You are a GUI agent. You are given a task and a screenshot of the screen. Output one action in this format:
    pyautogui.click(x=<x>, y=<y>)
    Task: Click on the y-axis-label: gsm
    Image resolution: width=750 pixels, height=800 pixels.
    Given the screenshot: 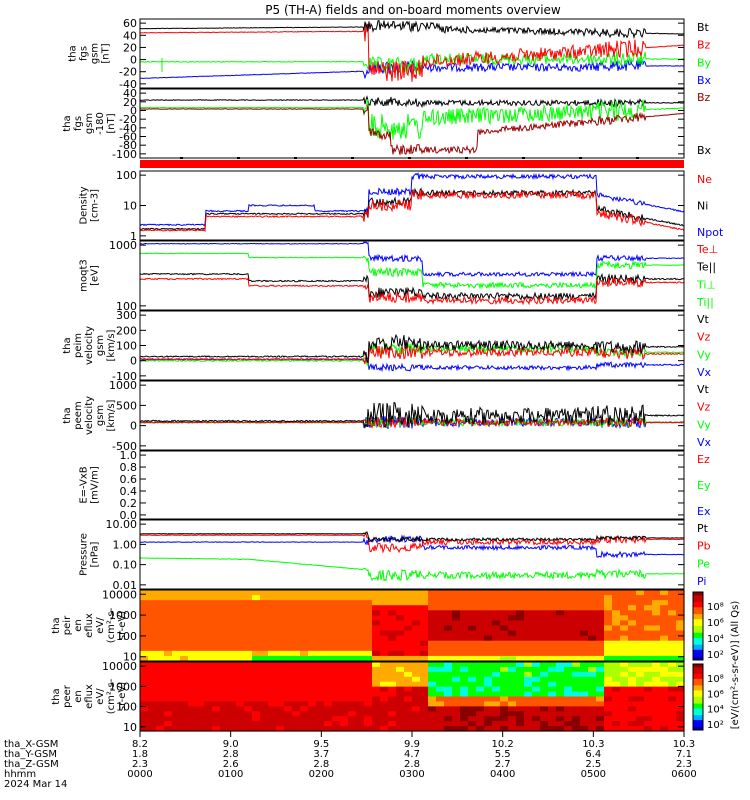 What is the action you would take?
    pyautogui.click(x=100, y=345)
    